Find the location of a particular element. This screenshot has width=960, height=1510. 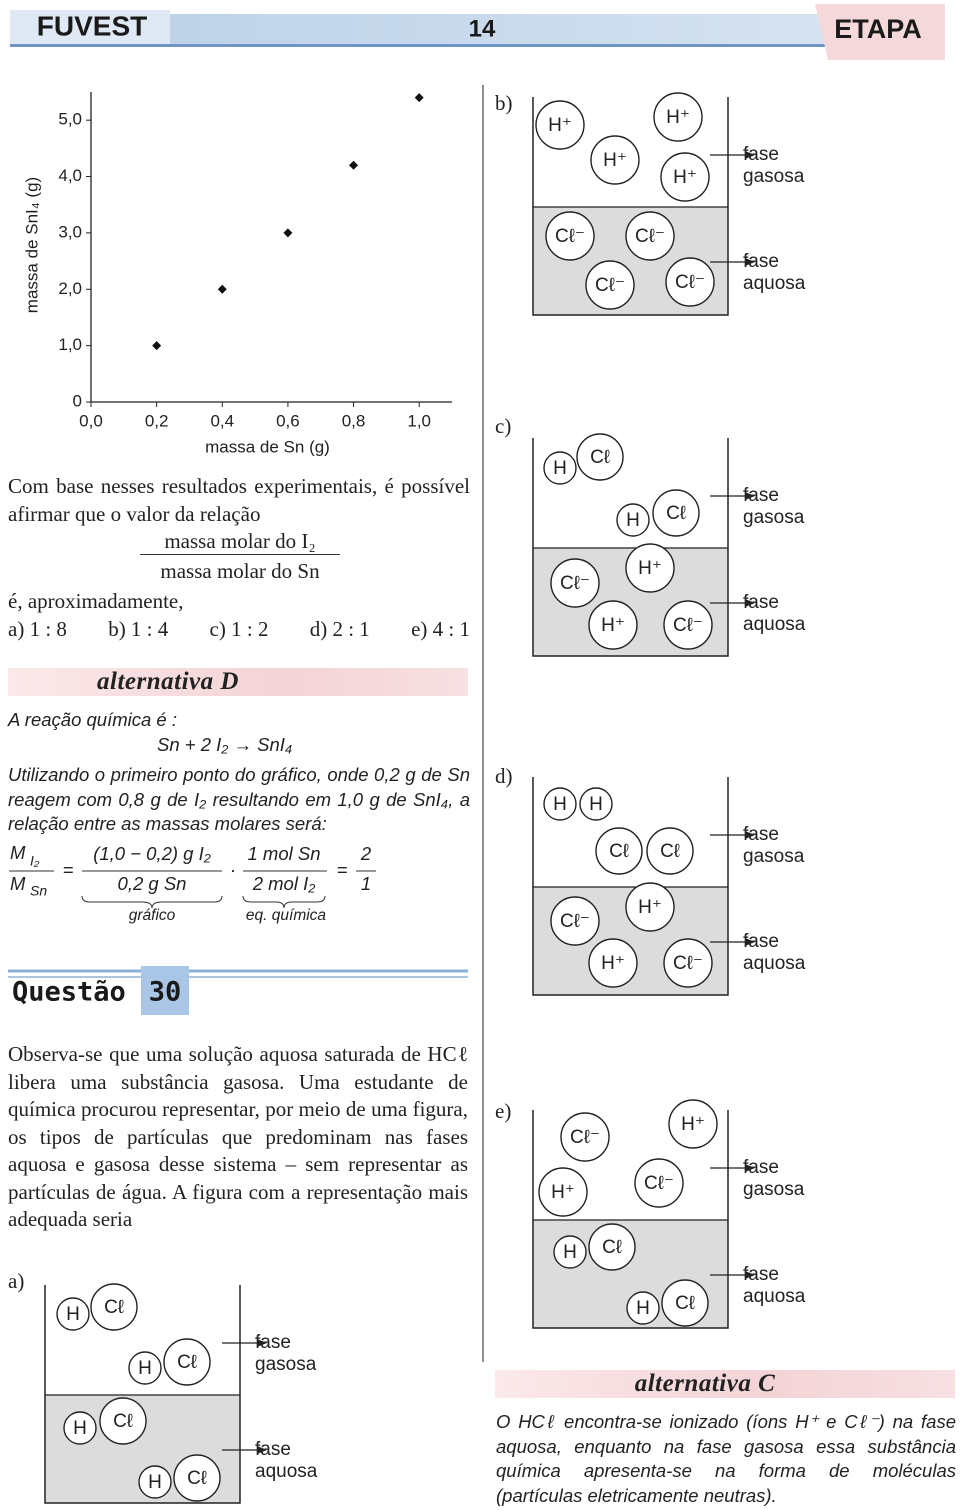

question-number-box is located at coordinates (165, 990).